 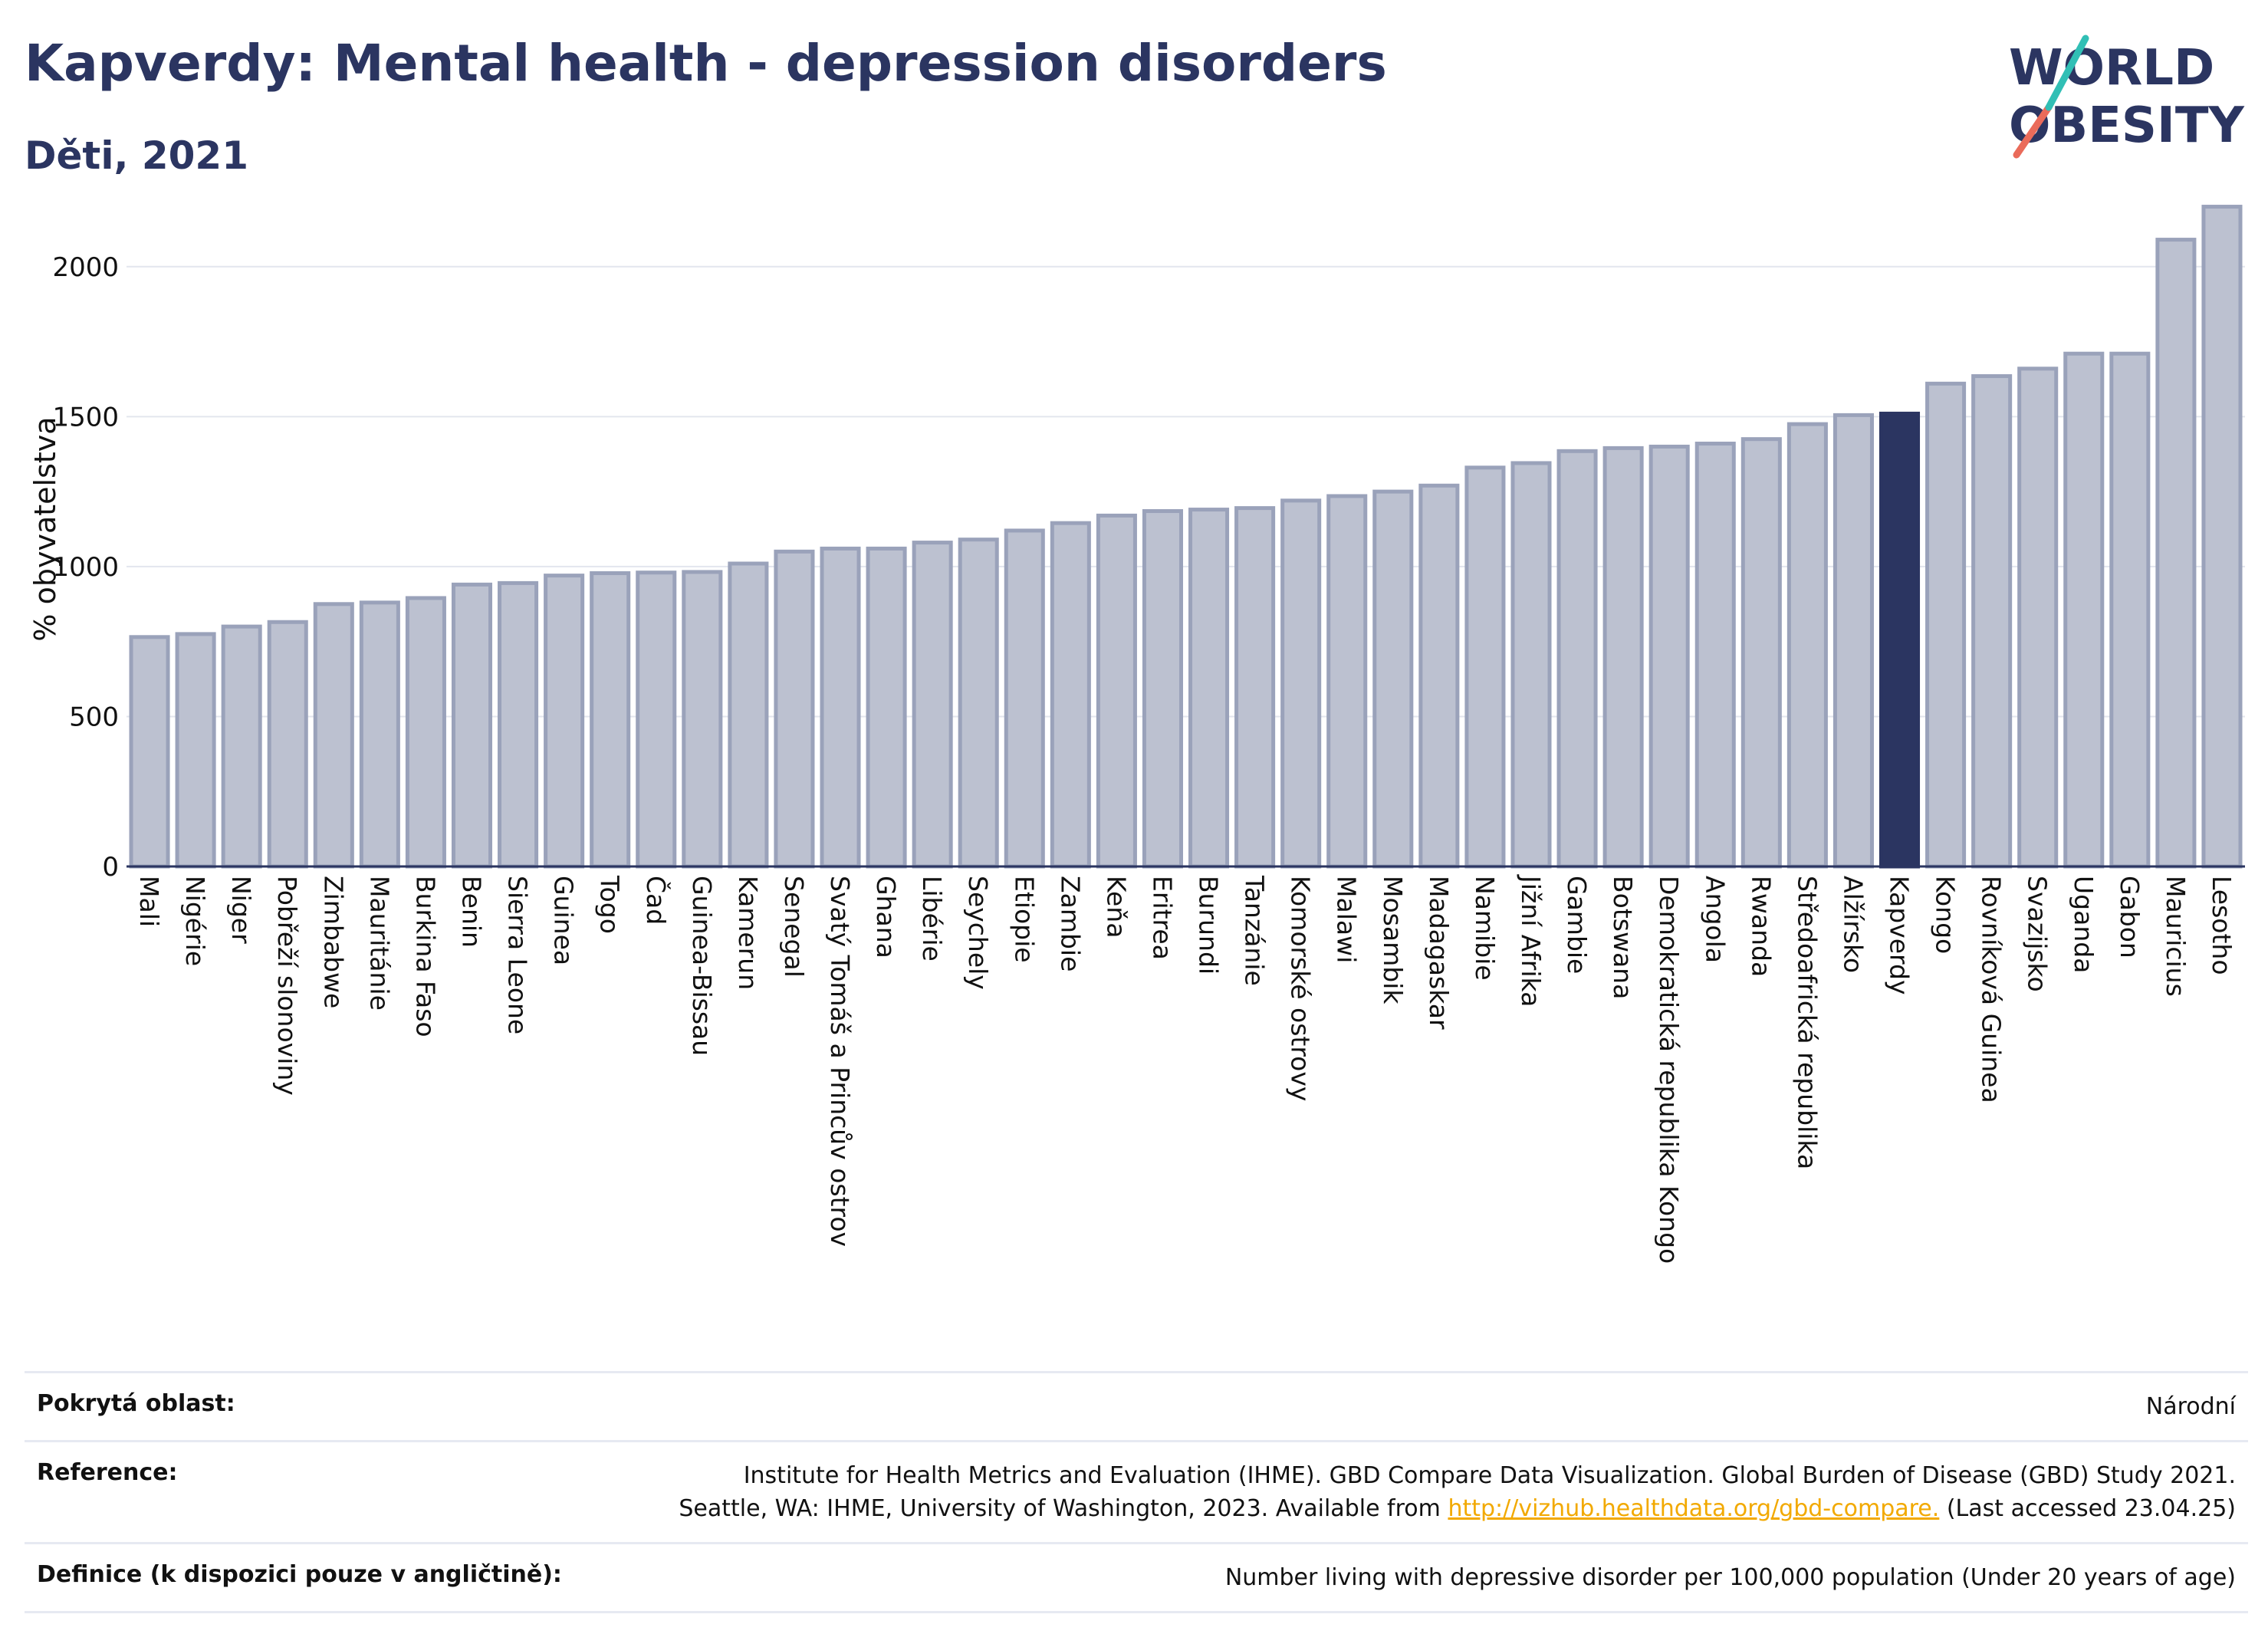 What do you see at coordinates (94, 717) in the screenshot?
I see `y-tick-label: 500` at bounding box center [94, 717].